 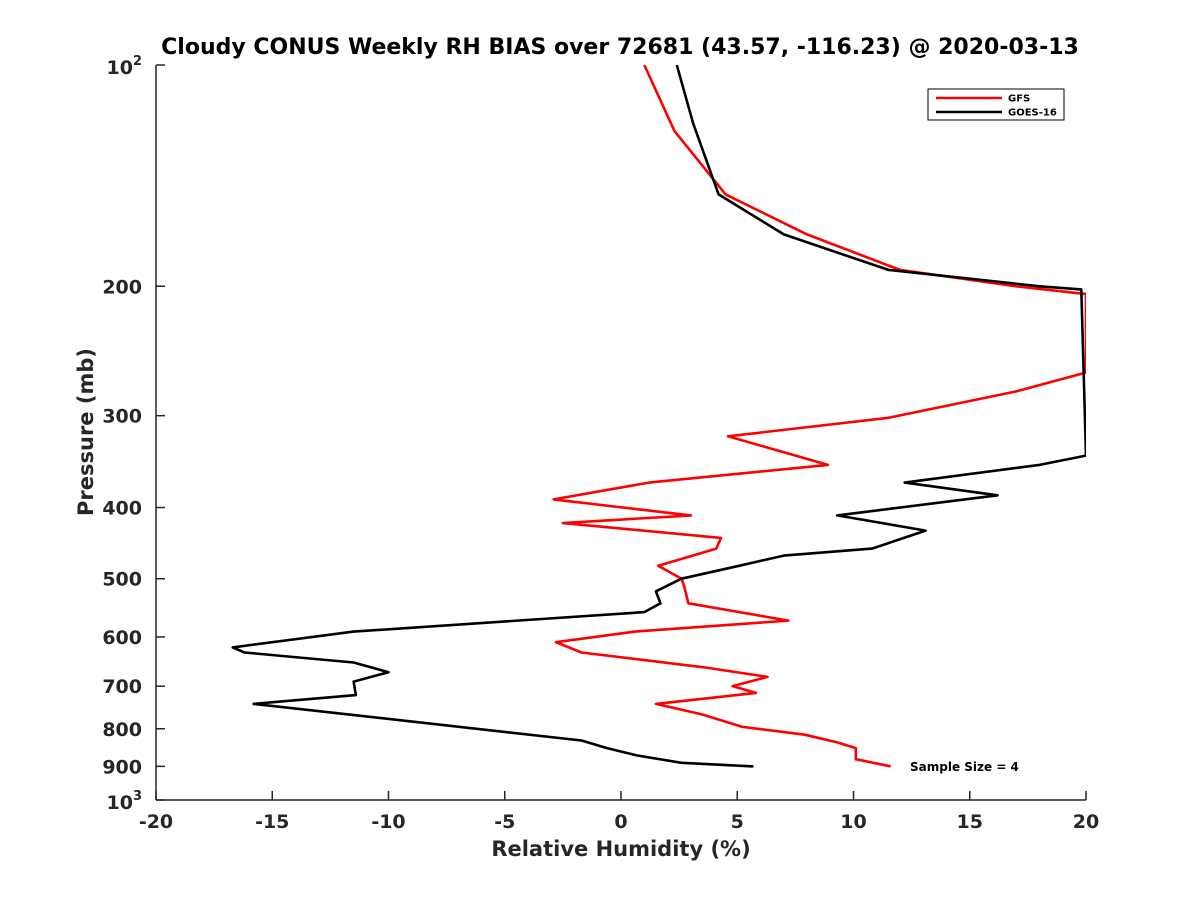 I want to click on x-axis-ticks: -20 -15 -10 -5 0 5 10 15 20, so click(x=619, y=812).